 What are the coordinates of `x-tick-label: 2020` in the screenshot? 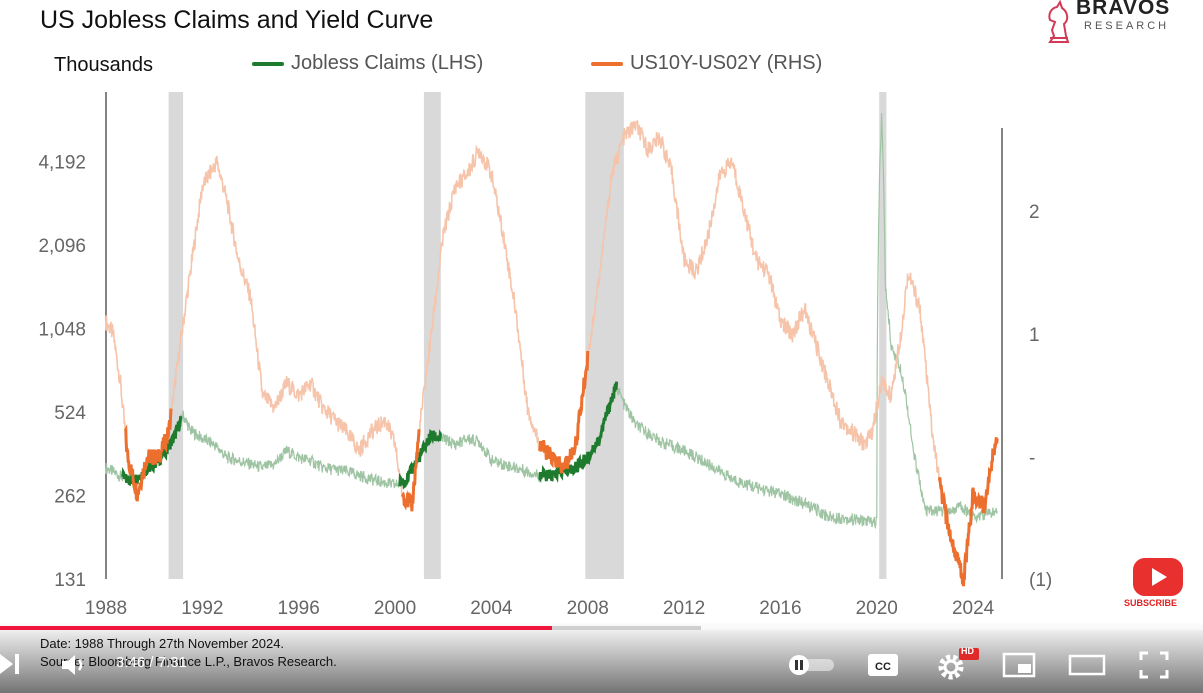 It's located at (877, 608).